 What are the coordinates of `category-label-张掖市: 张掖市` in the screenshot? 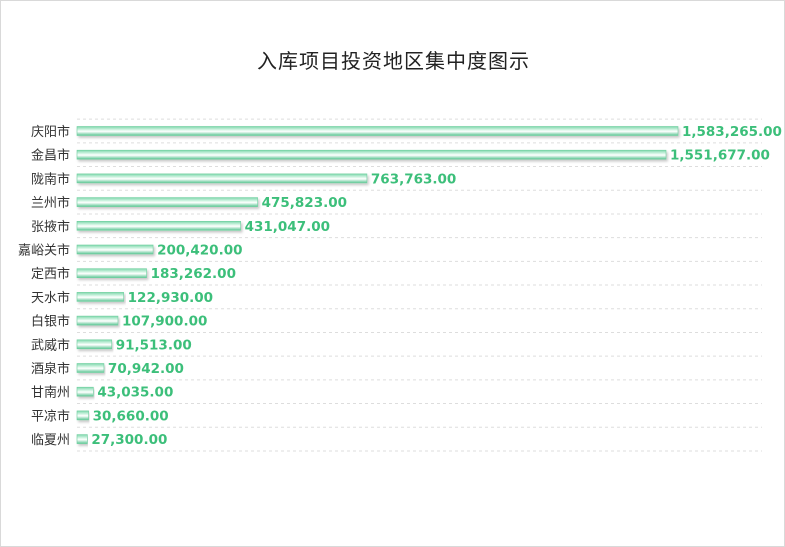 It's located at (50, 227).